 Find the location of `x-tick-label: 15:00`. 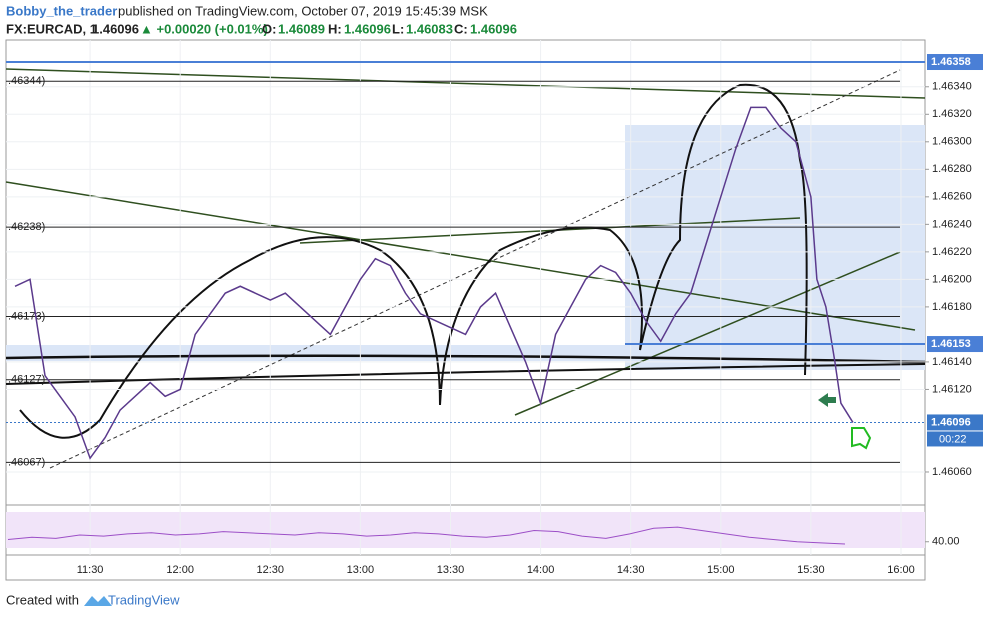

x-tick-label: 15:00 is located at coordinates (721, 570).